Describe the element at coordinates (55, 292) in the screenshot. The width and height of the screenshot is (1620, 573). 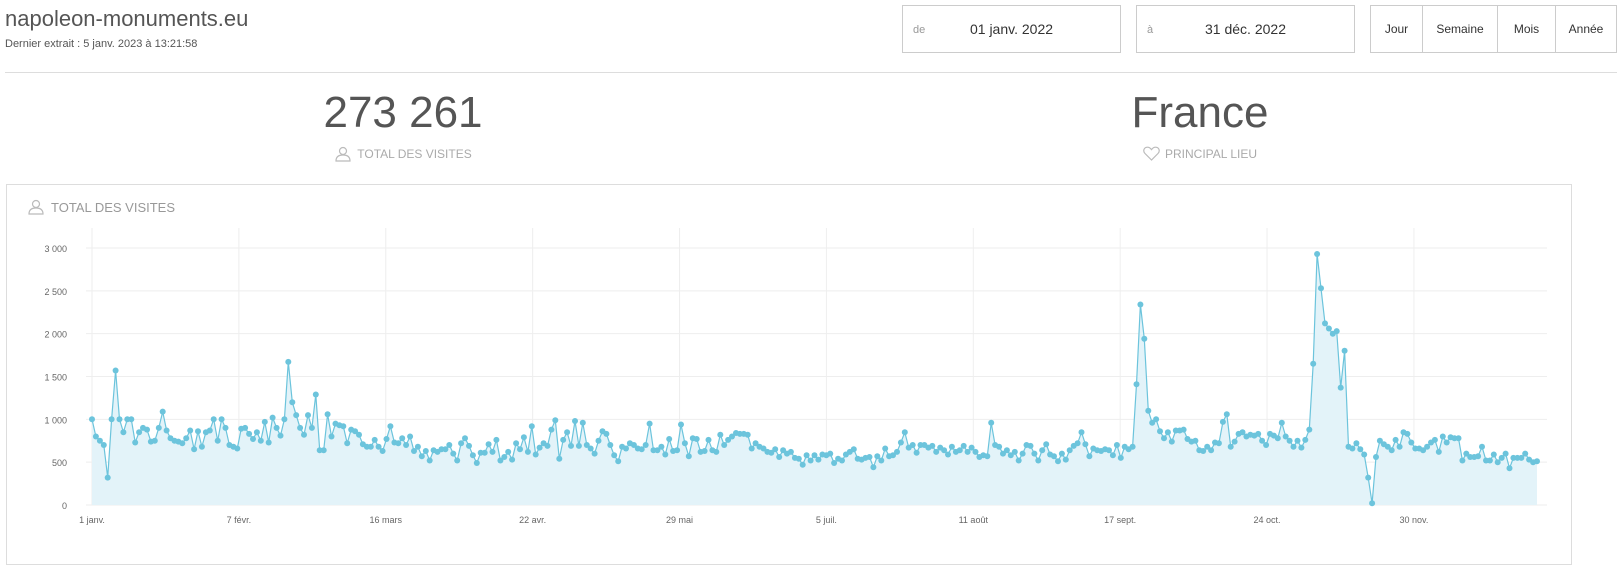
I see `y-tick-label: 2 500` at that location.